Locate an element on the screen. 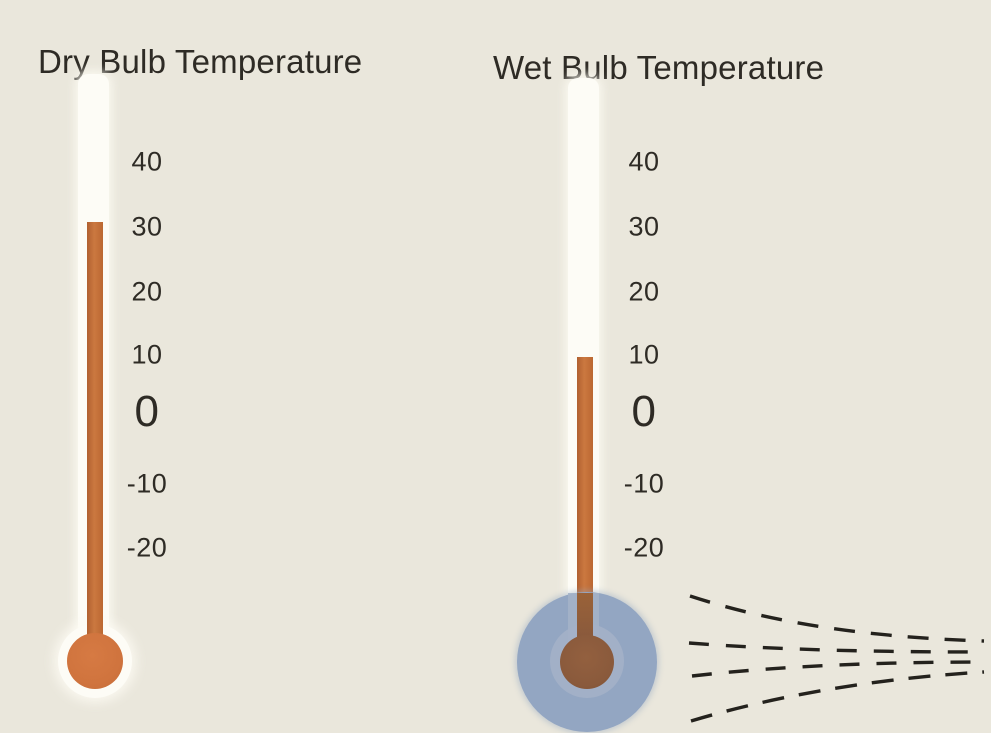 The image size is (991, 733). dry-thermometer-bulb is located at coordinates (95, 661).